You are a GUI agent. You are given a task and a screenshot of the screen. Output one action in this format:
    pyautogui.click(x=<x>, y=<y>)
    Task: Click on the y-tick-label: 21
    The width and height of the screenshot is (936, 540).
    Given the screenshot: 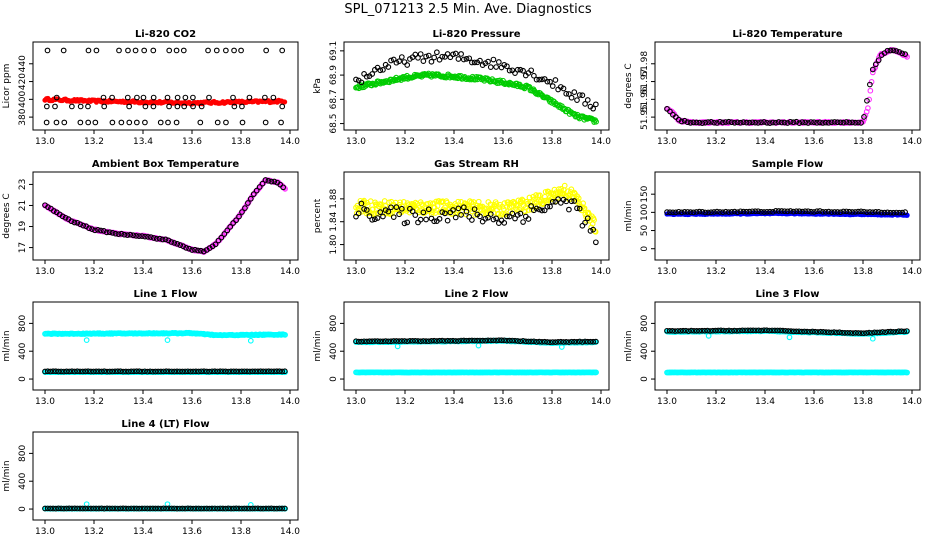 What is the action you would take?
    pyautogui.click(x=23, y=205)
    